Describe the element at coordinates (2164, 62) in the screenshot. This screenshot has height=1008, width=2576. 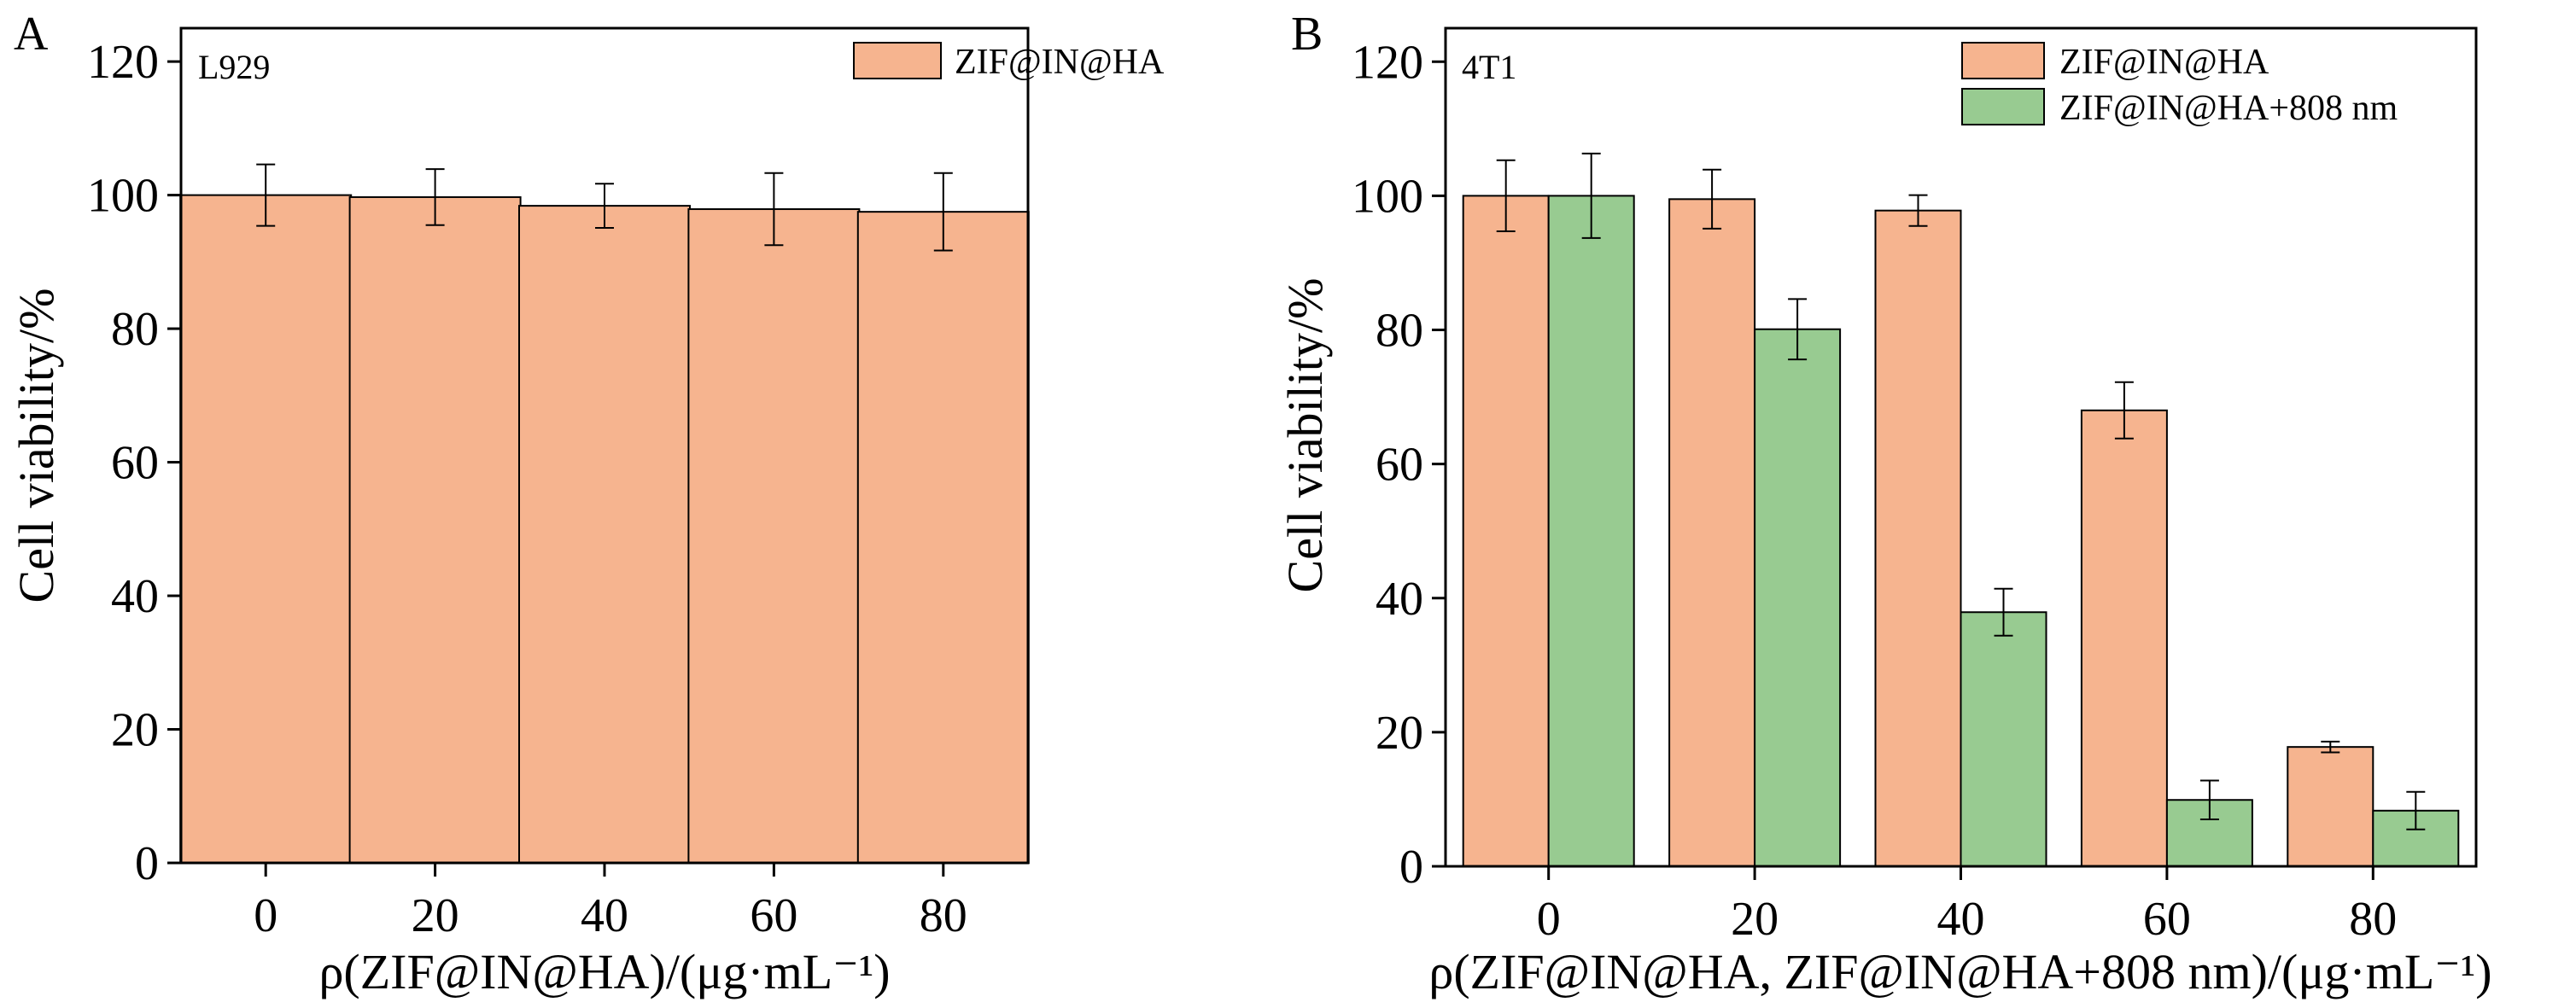
I see `panel-b-legend-label-1: ZIF@IN@HA` at that location.